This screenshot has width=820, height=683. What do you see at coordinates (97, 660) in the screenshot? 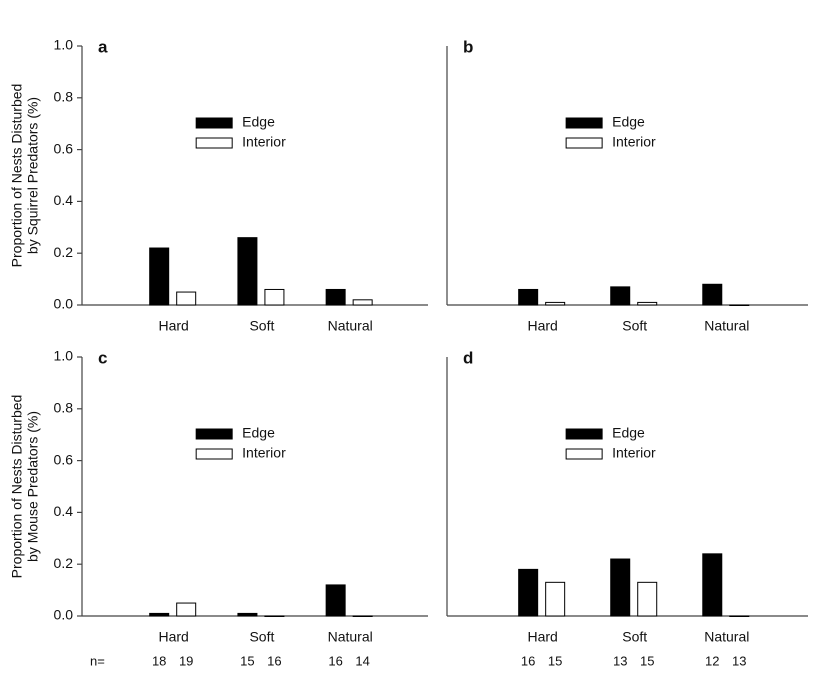
I see `n-label: n=` at bounding box center [97, 660].